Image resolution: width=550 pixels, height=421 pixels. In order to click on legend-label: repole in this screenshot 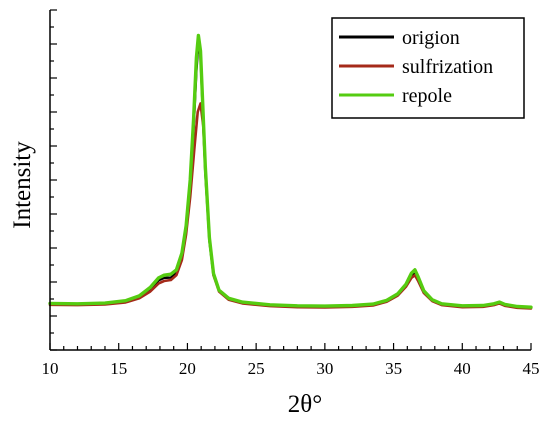, I will do `click(427, 96)`.